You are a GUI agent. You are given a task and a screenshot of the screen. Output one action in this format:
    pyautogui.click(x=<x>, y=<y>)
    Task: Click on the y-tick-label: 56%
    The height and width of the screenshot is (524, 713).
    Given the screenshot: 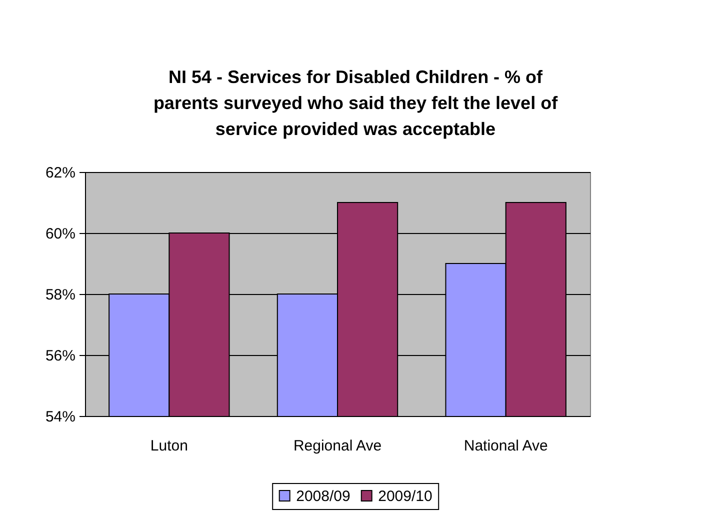 What is the action you would take?
    pyautogui.click(x=60, y=356)
    